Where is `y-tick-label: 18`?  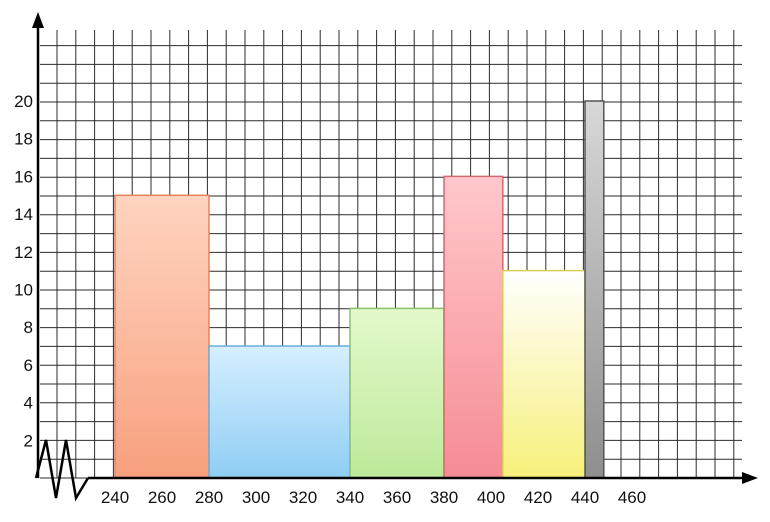
y-tick-label: 18 is located at coordinates (23, 139).